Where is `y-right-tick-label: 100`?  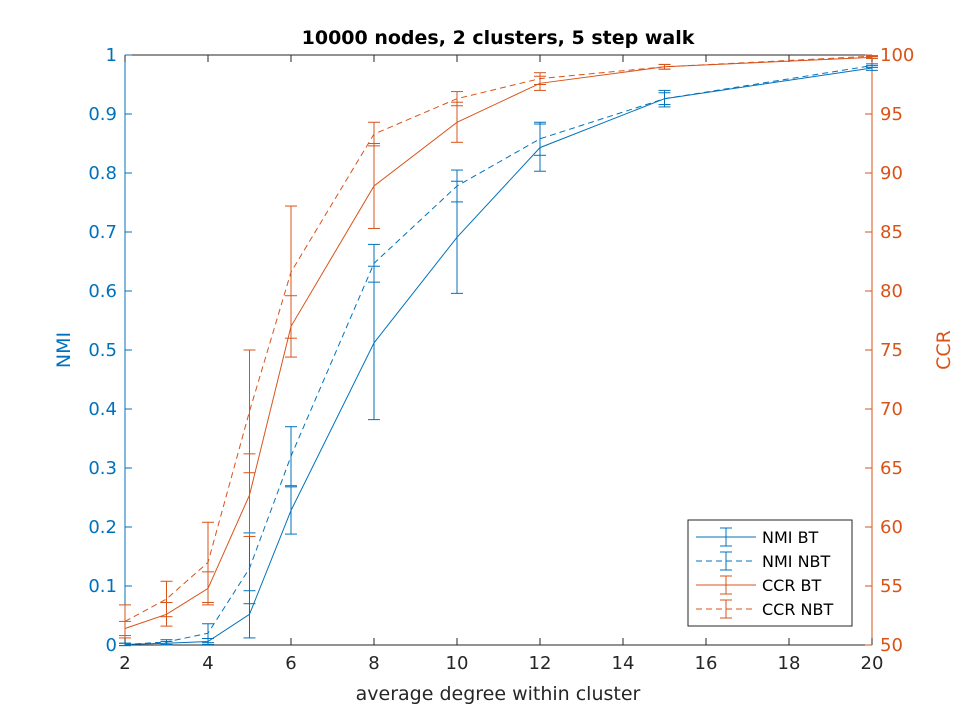 y-right-tick-label: 100 is located at coordinates (897, 55).